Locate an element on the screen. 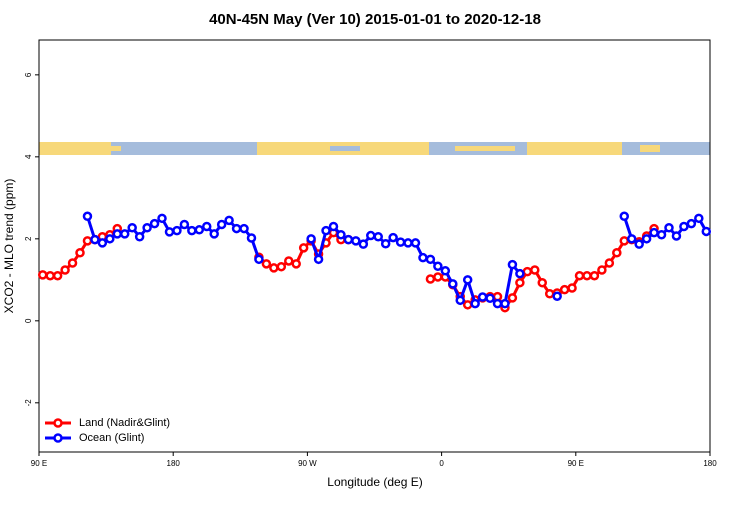  legend-label: Ocean (Glint) is located at coordinates (111, 438).